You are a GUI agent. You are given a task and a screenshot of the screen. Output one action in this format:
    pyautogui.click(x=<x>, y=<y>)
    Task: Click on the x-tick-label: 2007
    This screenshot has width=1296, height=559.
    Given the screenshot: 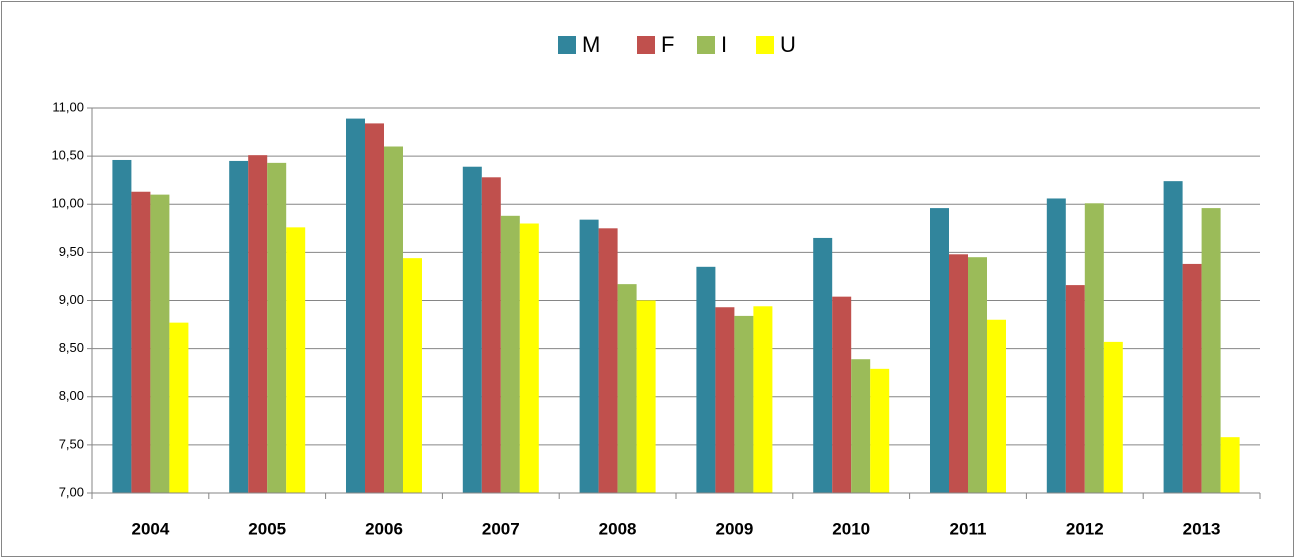 What is the action you would take?
    pyautogui.click(x=501, y=528)
    